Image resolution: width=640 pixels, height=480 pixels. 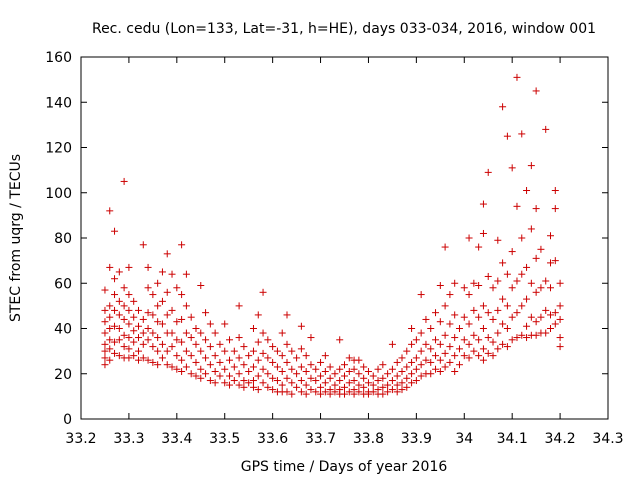 What do you see at coordinates (224, 439) in the screenshot?
I see `x-tick-label: 33.5` at bounding box center [224, 439].